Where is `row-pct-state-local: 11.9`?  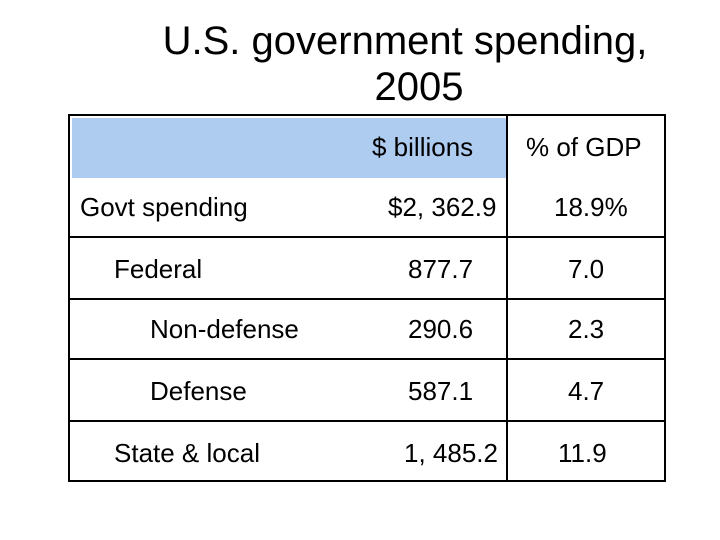
row-pct-state-local: 11.9 is located at coordinates (582, 453).